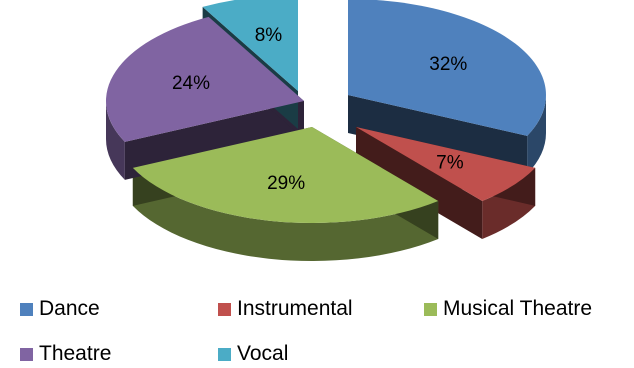 The height and width of the screenshot is (368, 634). I want to click on slice-wall-theatre, so click(115, 140).